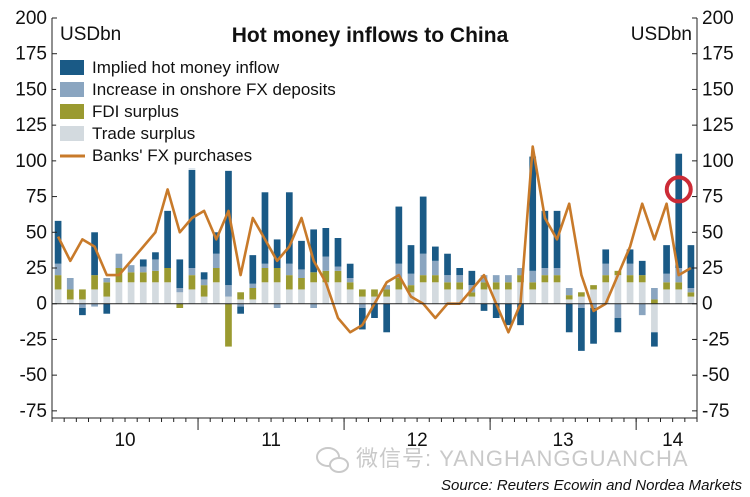 Image resolution: width=750 pixels, height=497 pixels. I want to click on legend-label-deposits: Increase in onshore FX deposits, so click(214, 89).